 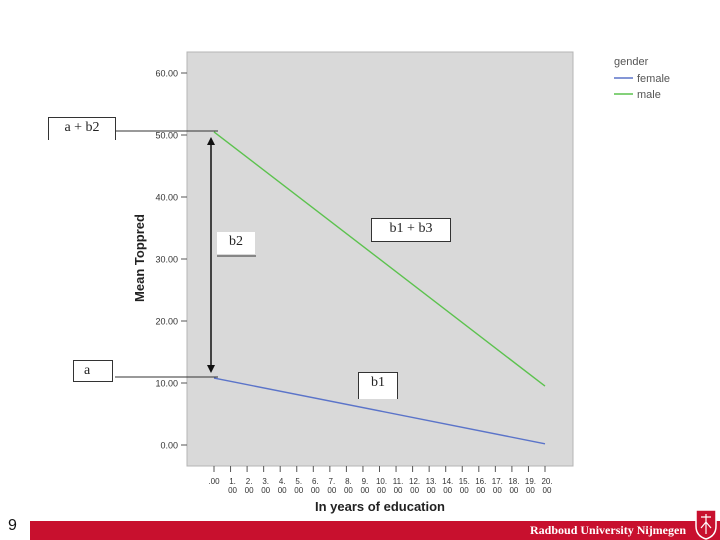 What do you see at coordinates (380, 506) in the screenshot?
I see `x-axis-title: In years of education` at bounding box center [380, 506].